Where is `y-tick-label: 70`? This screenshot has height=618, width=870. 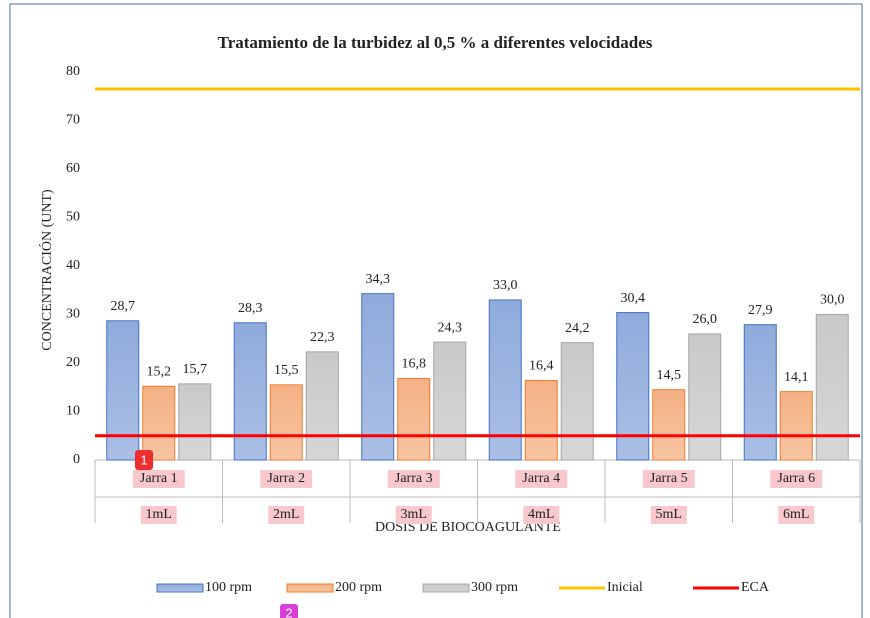 y-tick-label: 70 is located at coordinates (73, 120).